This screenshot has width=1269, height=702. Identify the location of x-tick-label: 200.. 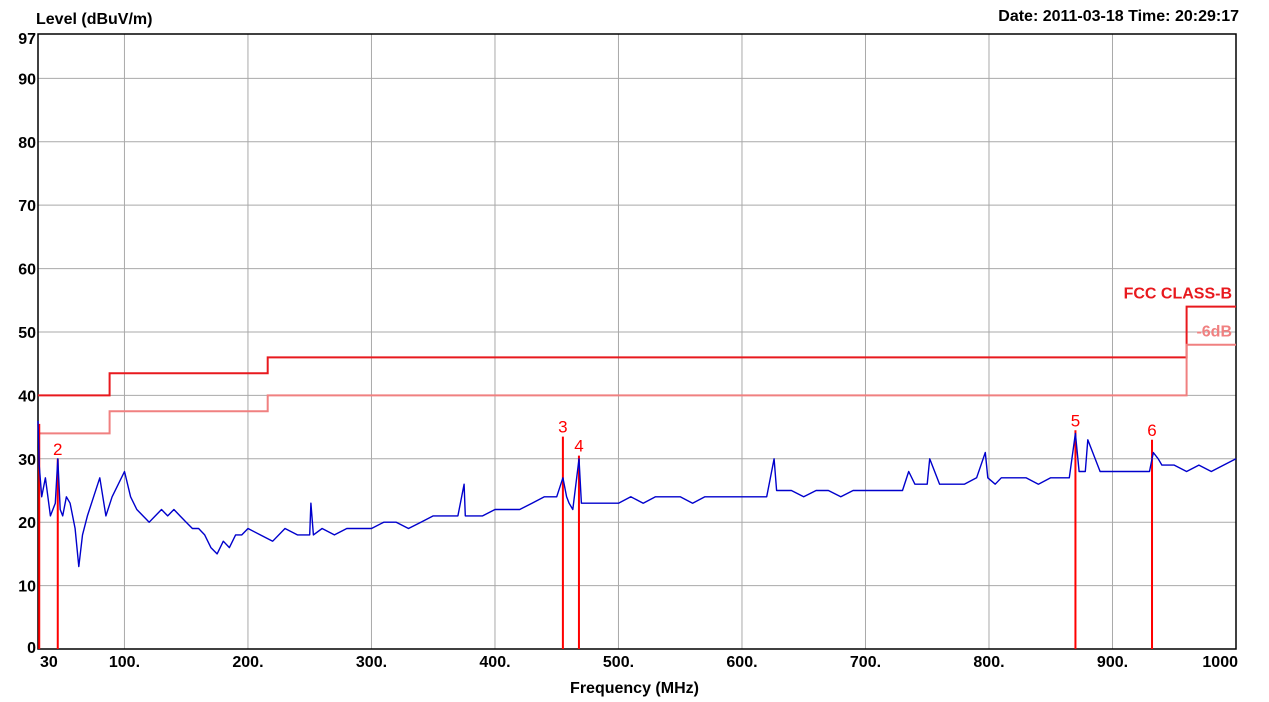
(247, 662).